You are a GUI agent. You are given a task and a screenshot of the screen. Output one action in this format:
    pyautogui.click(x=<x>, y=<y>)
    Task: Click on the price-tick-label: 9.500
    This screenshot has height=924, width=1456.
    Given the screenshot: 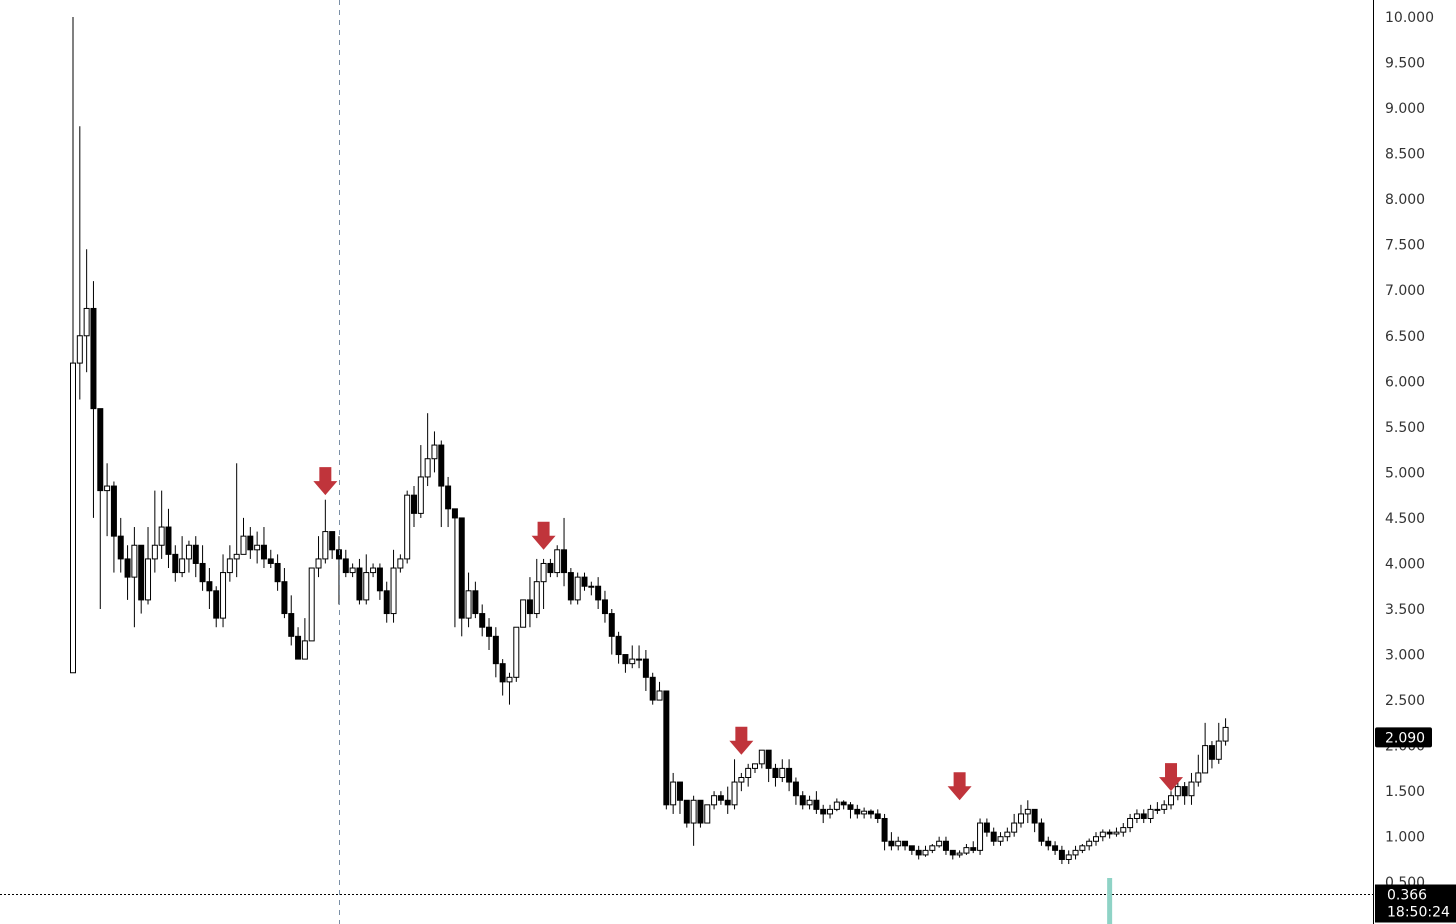 What is the action you would take?
    pyautogui.click(x=1405, y=64)
    